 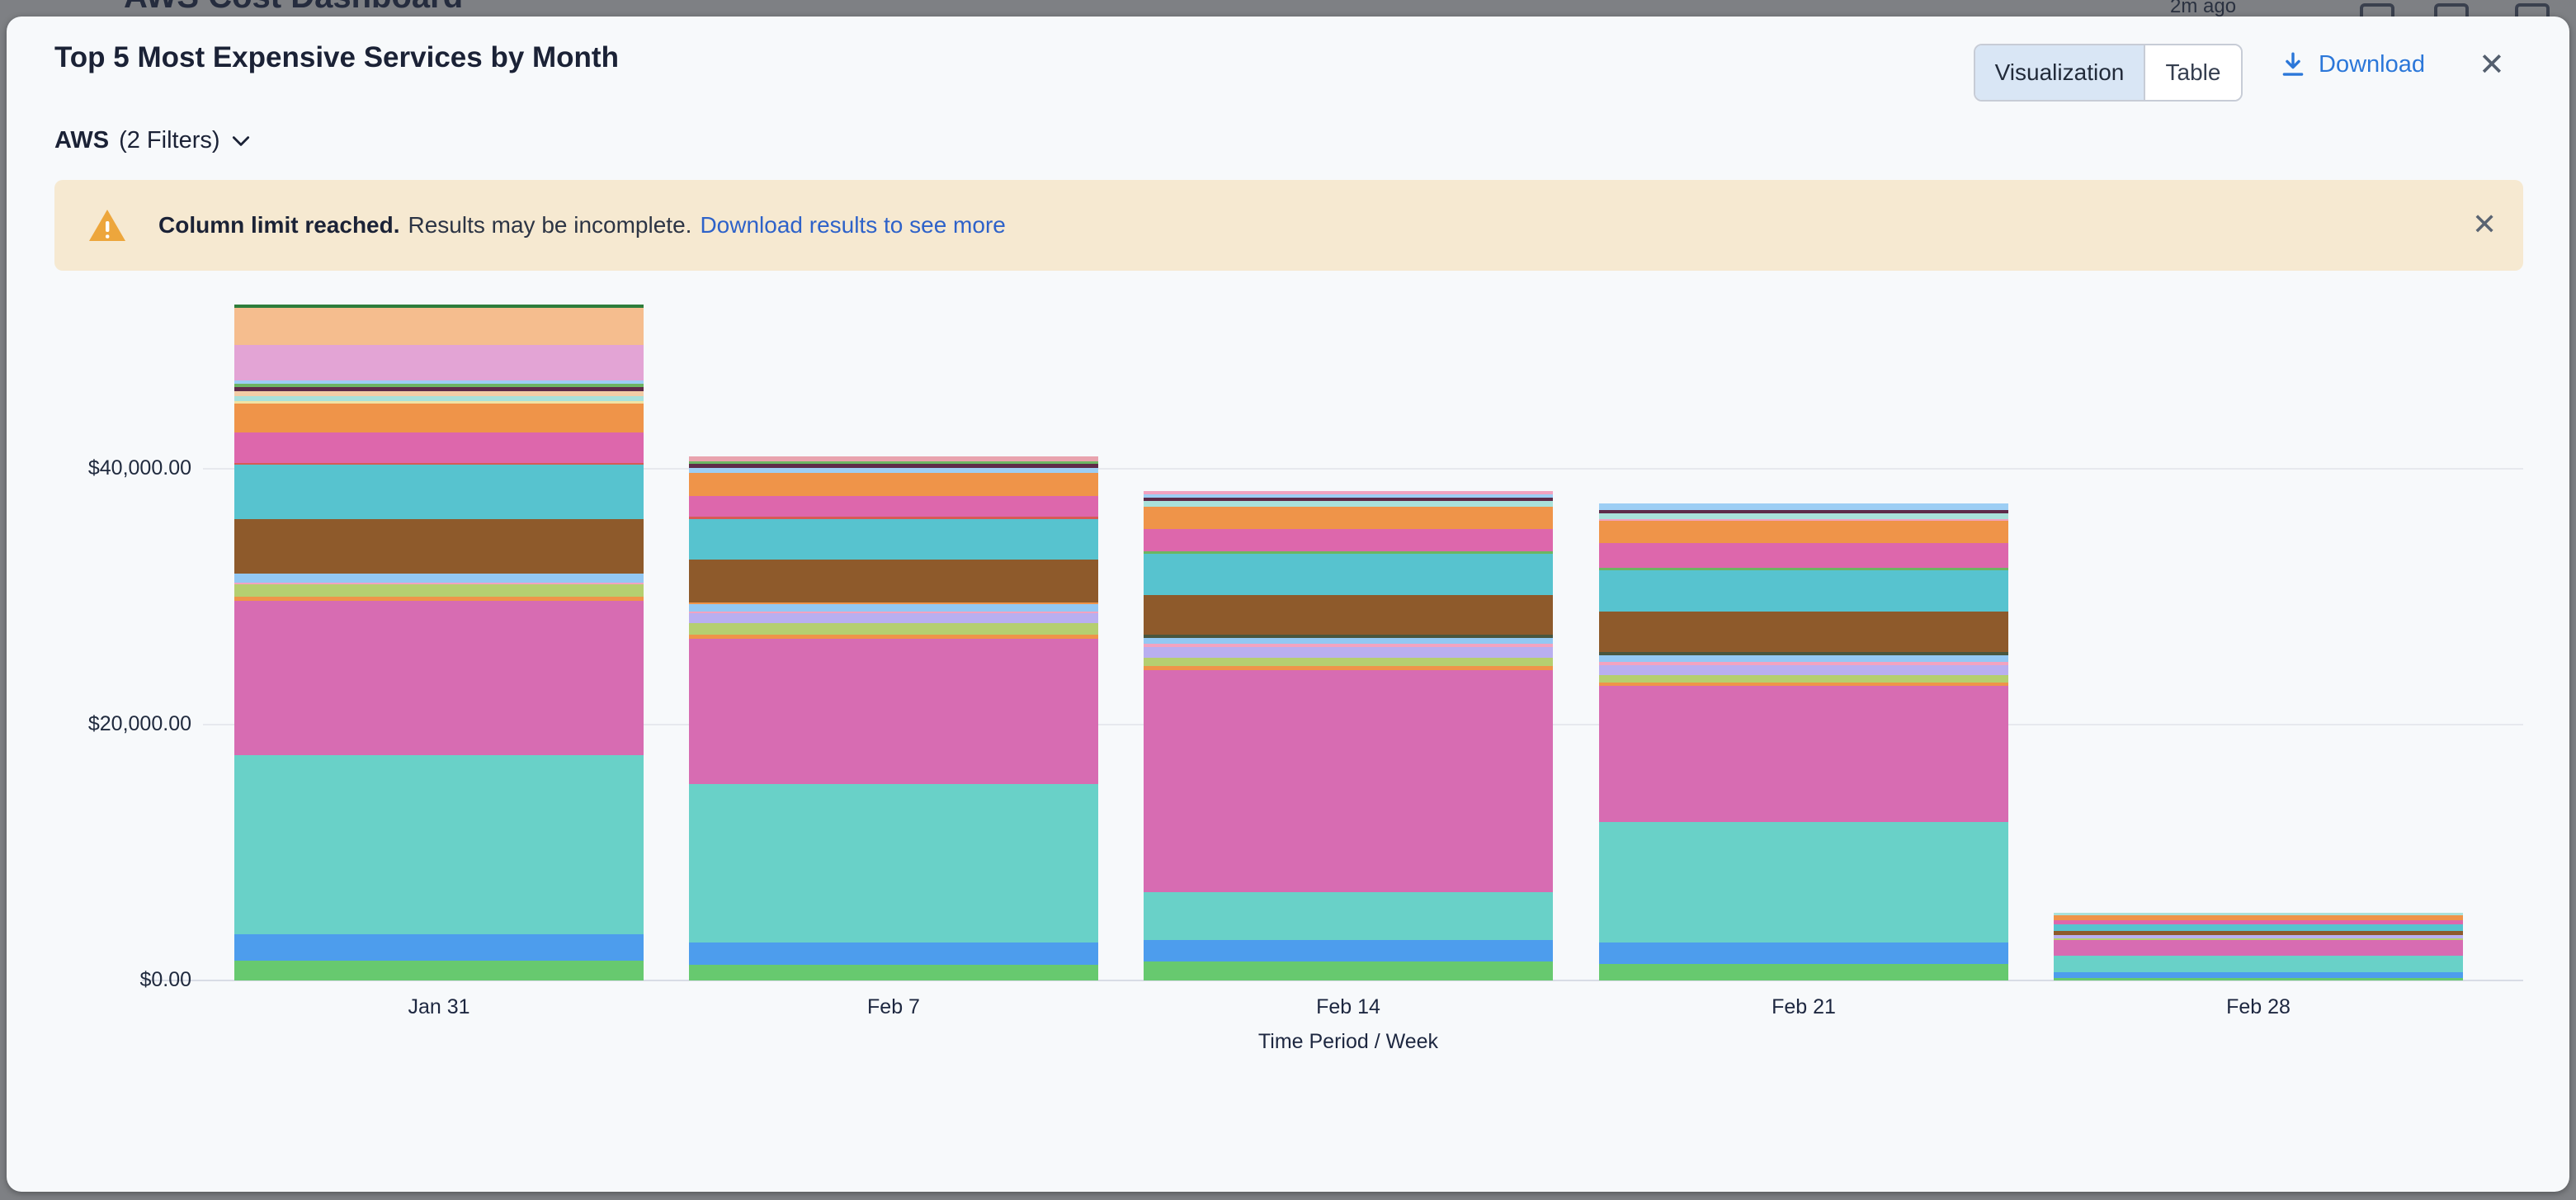 What do you see at coordinates (853, 225) in the screenshot?
I see `warning-banner-link: Download results to see more` at bounding box center [853, 225].